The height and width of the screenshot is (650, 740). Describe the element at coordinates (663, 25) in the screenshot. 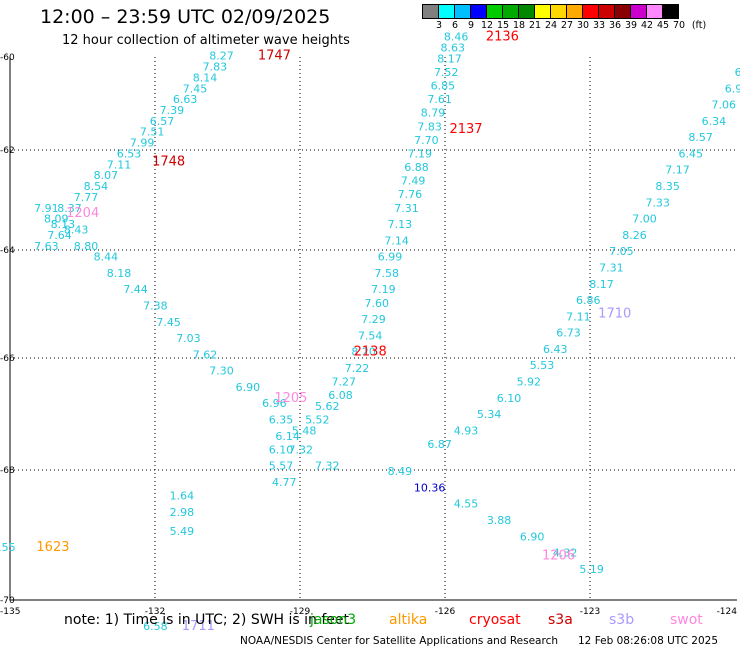

I see `colorbar-tick-label: 45` at that location.